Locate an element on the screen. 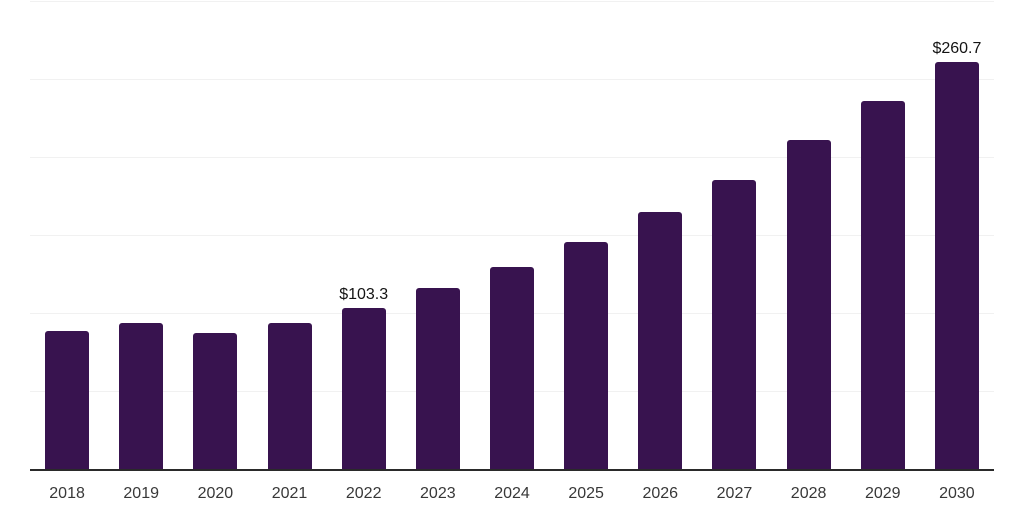 This screenshot has height=512, width=1024. x-tick-label-2025: 2025 is located at coordinates (586, 493).